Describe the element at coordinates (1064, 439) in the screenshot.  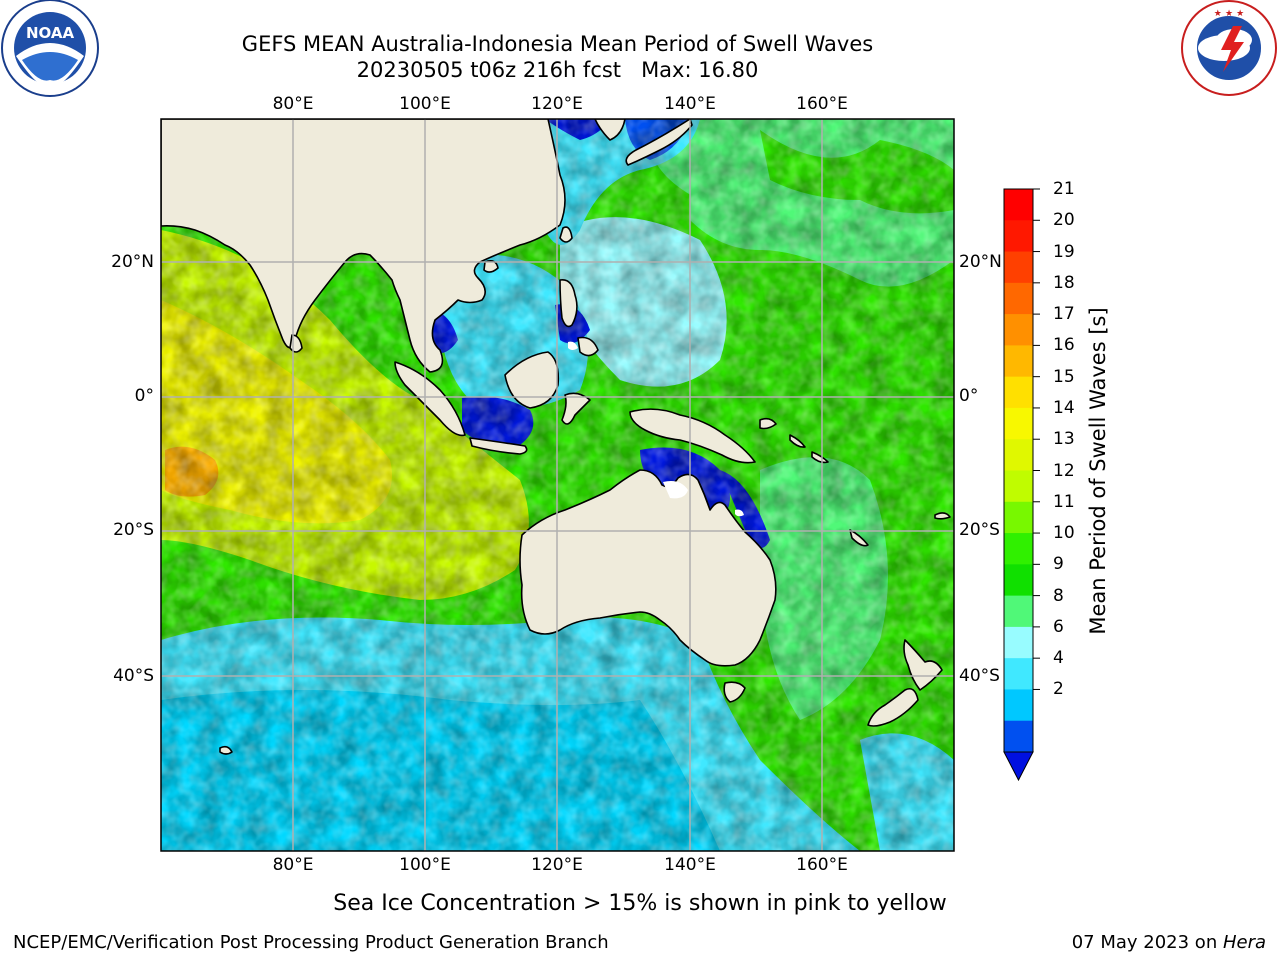
I see `colorbar-tick-label: 13` at that location.